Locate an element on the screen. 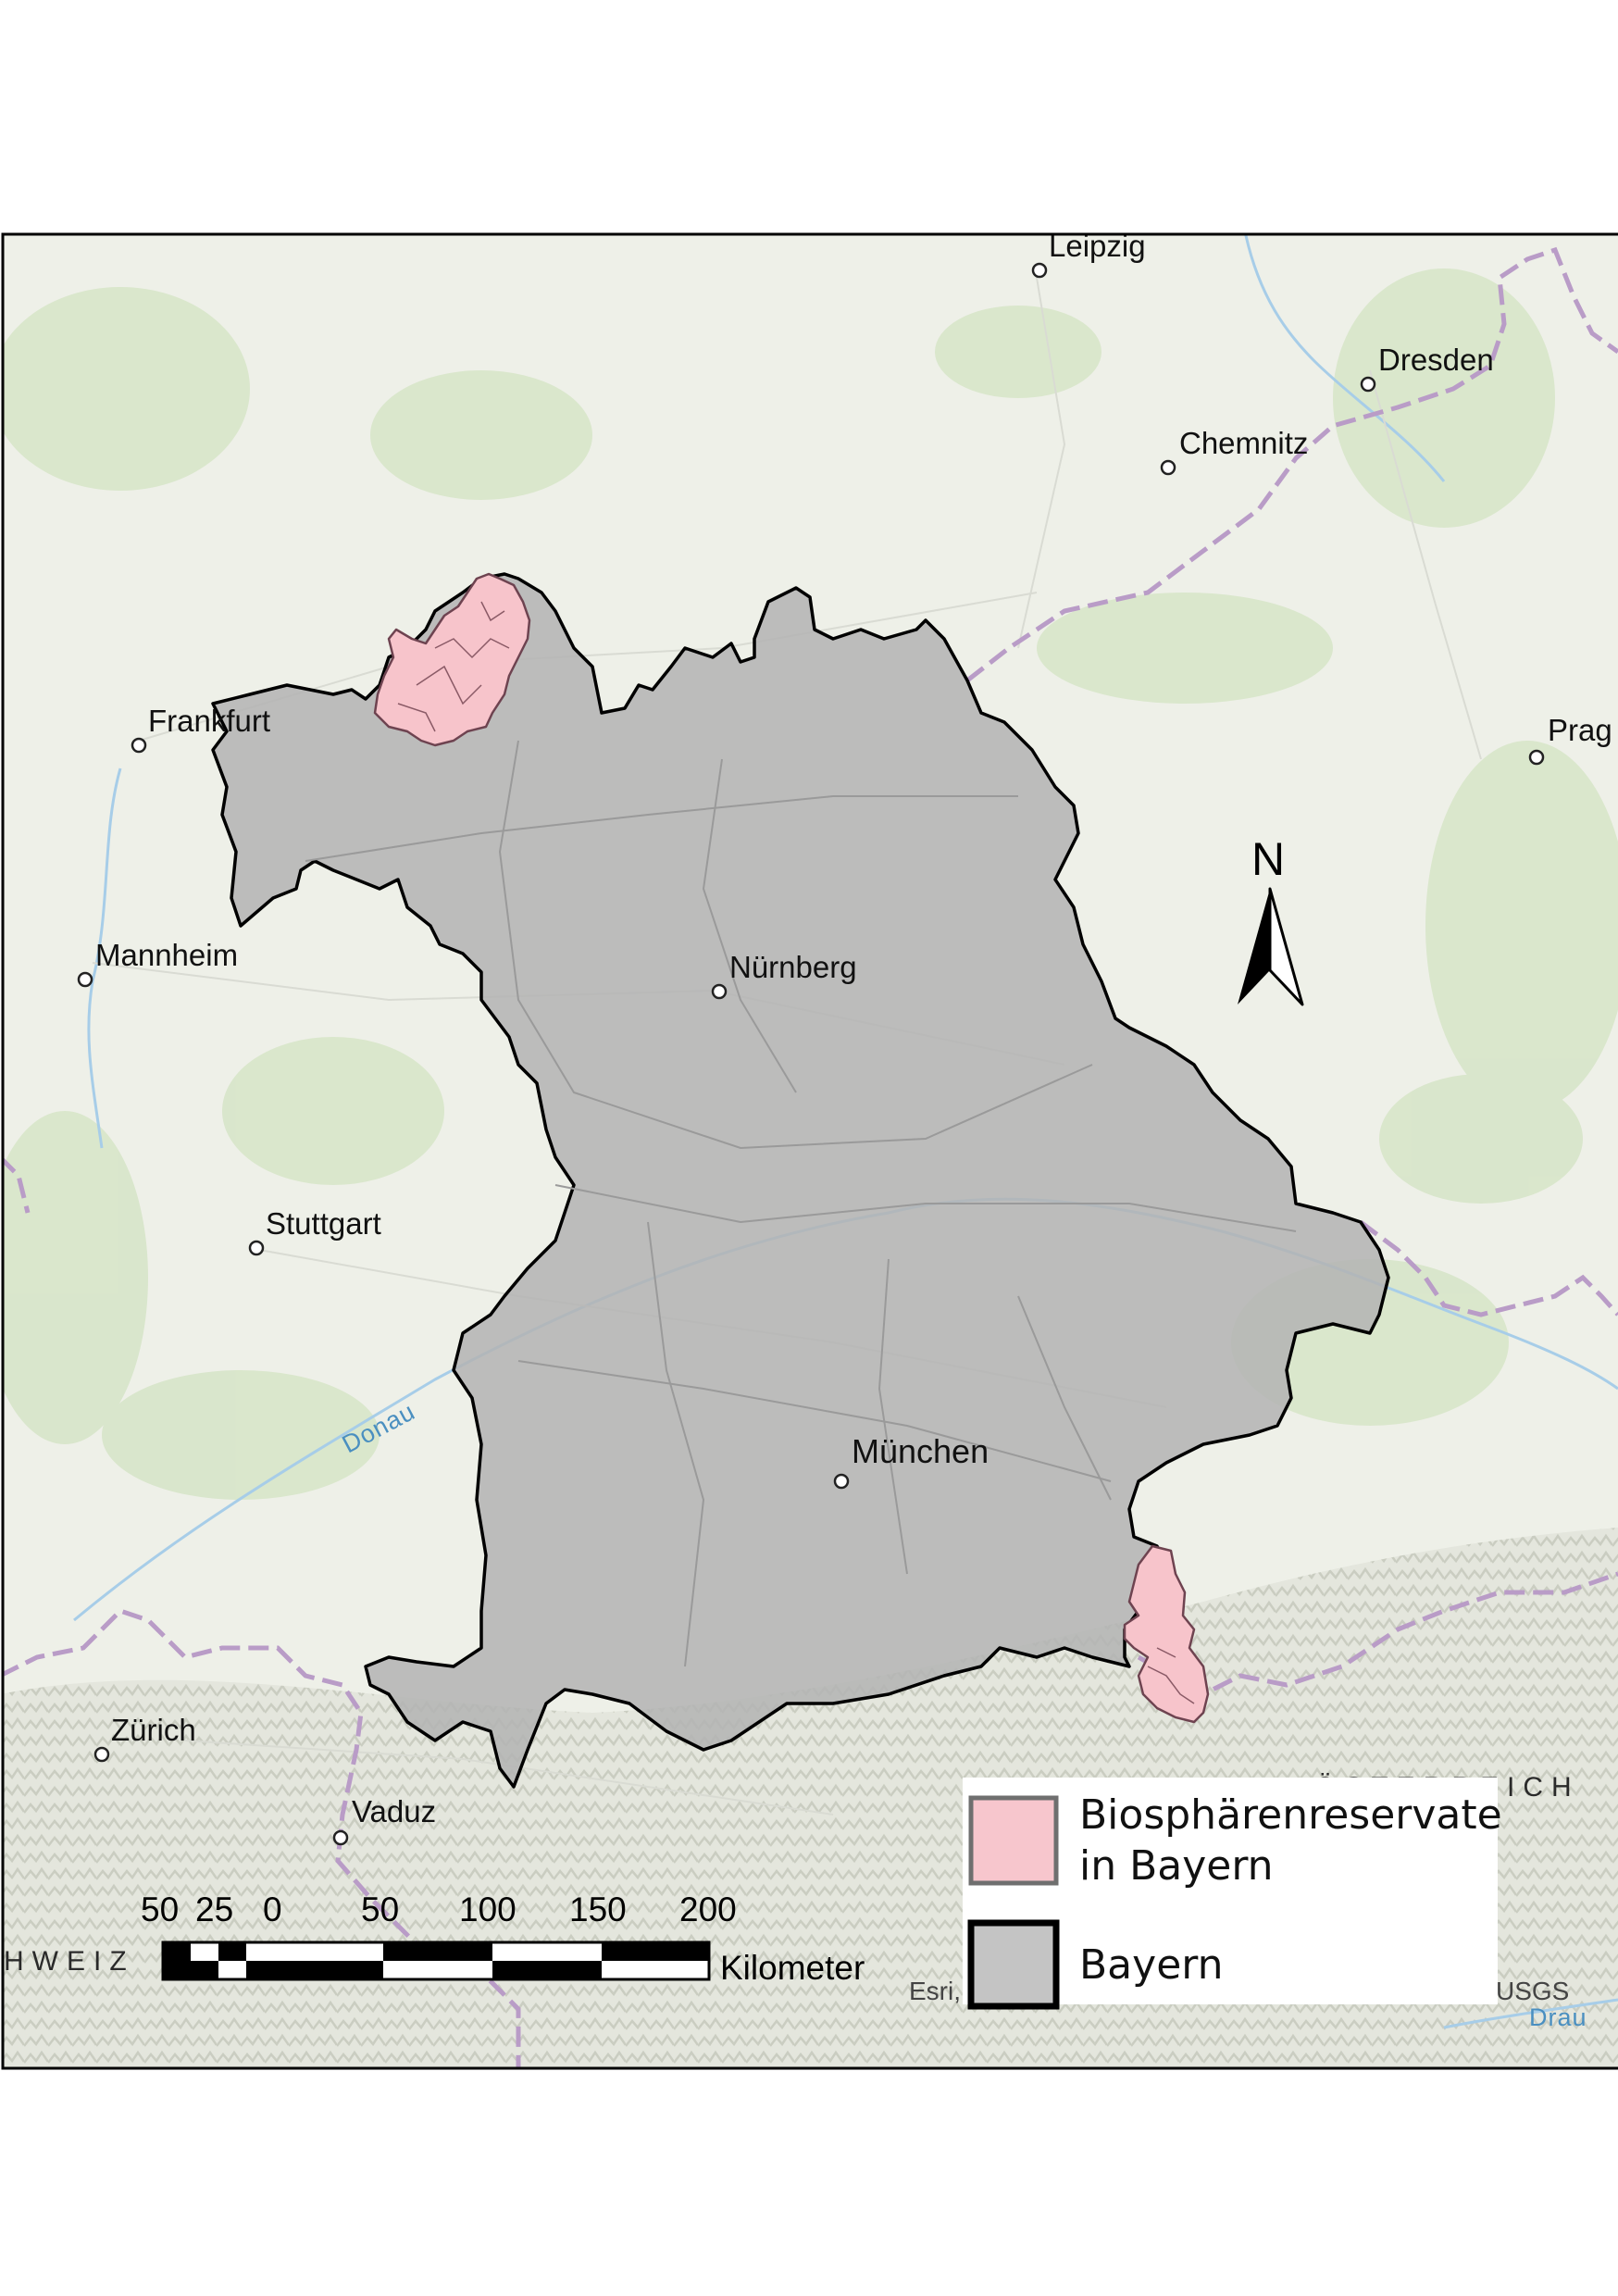 The image size is (1618, 2296). scale-tick-label: 100 is located at coordinates (488, 1909).